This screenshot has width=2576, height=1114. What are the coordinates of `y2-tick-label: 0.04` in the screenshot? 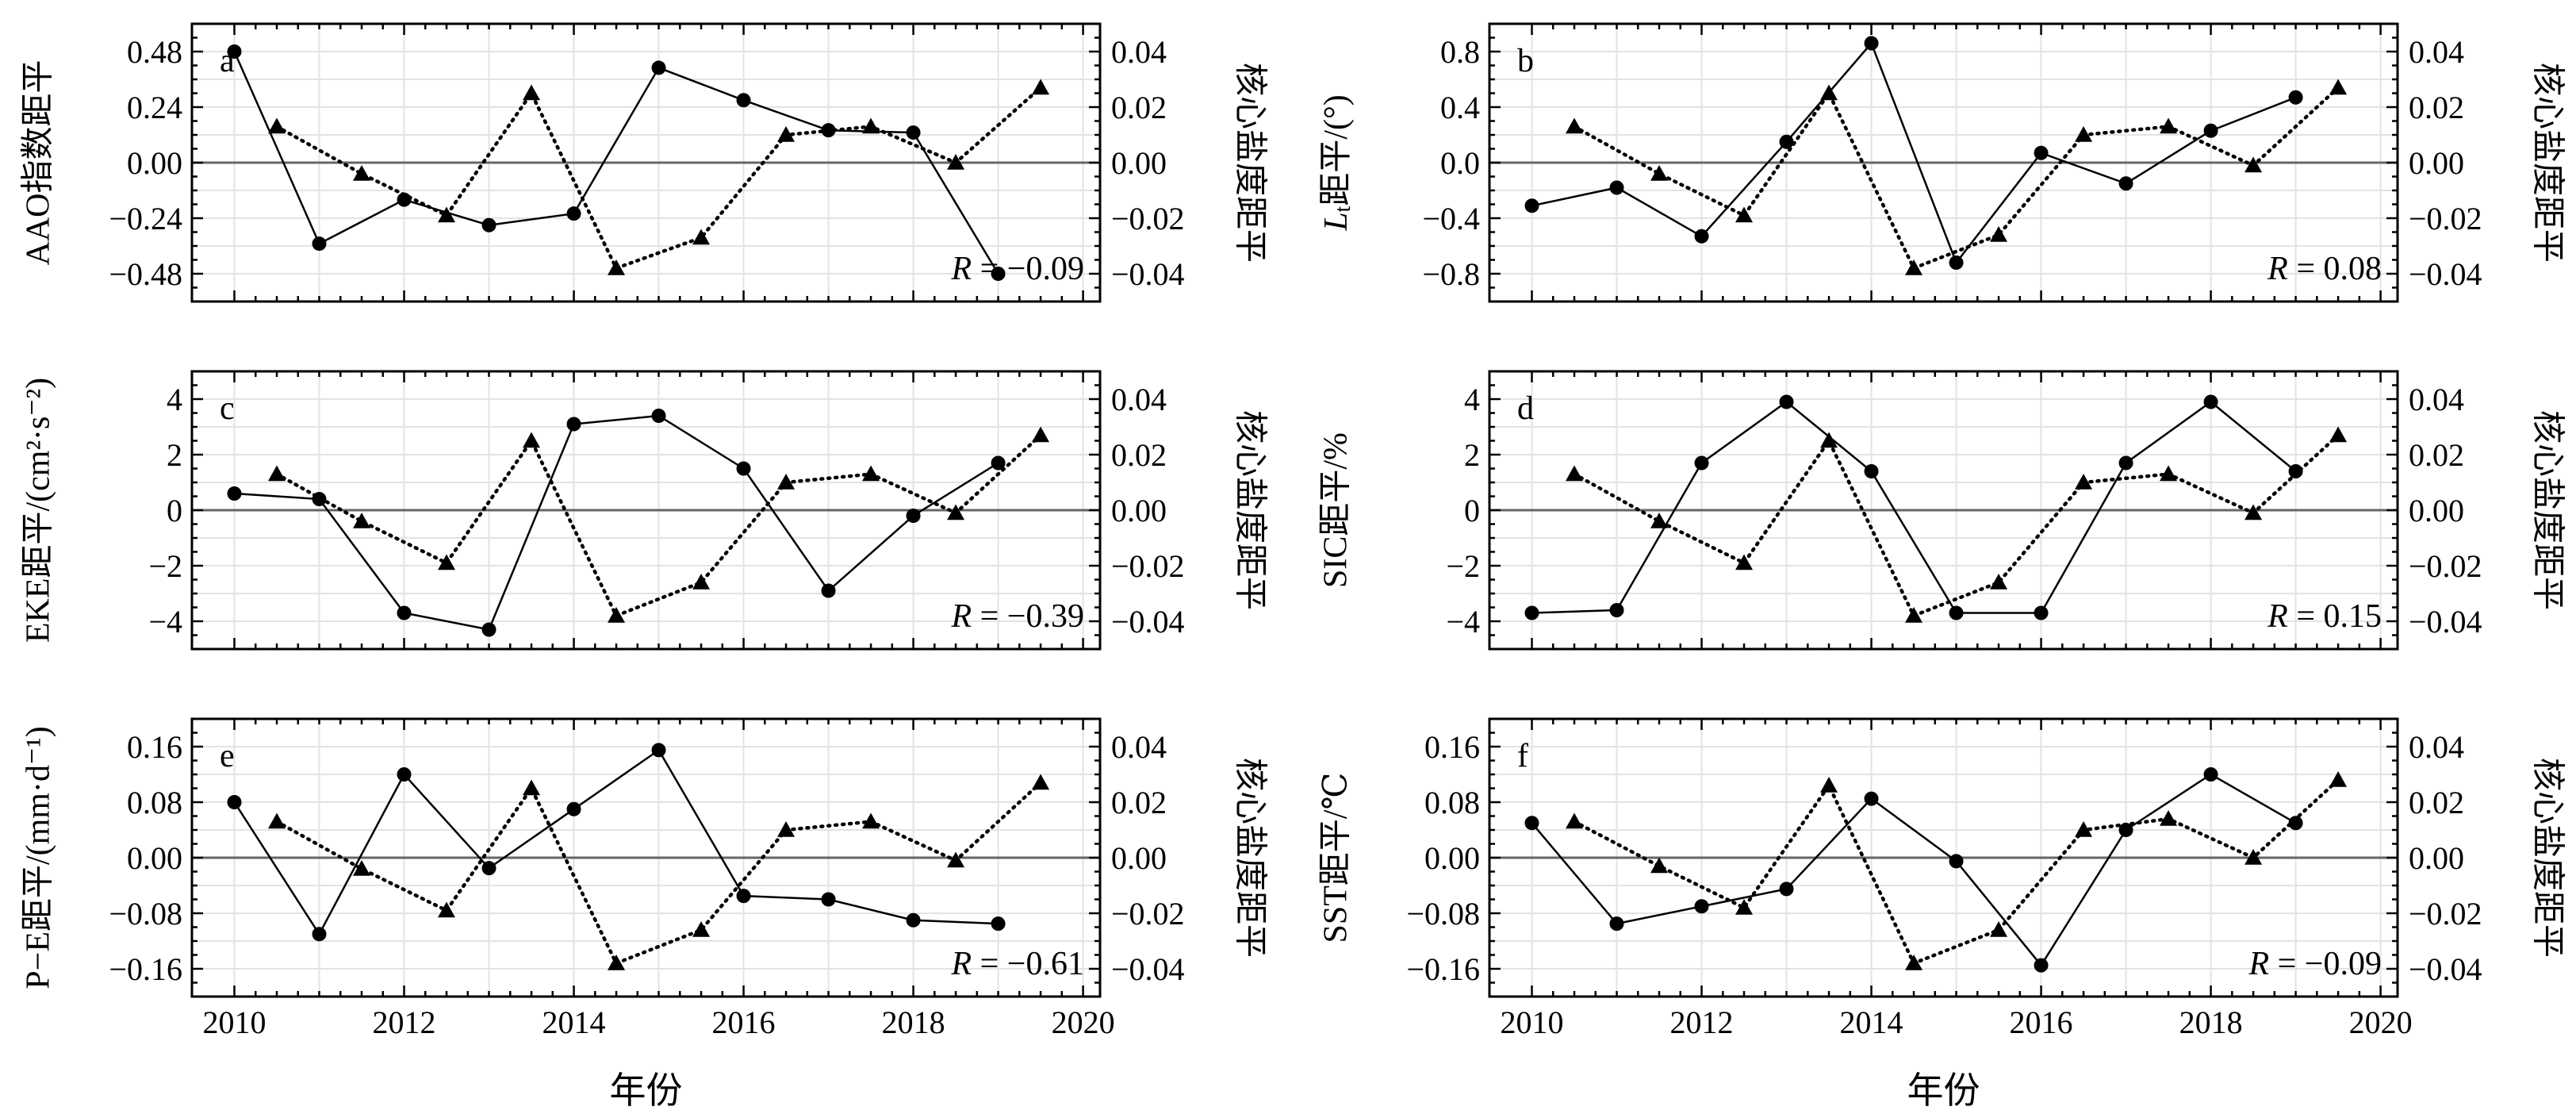 It's located at (1139, 52).